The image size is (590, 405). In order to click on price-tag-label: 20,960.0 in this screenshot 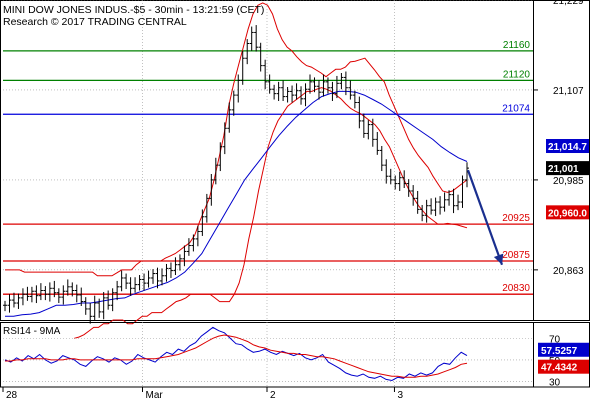, I will do `click(567, 213)`.